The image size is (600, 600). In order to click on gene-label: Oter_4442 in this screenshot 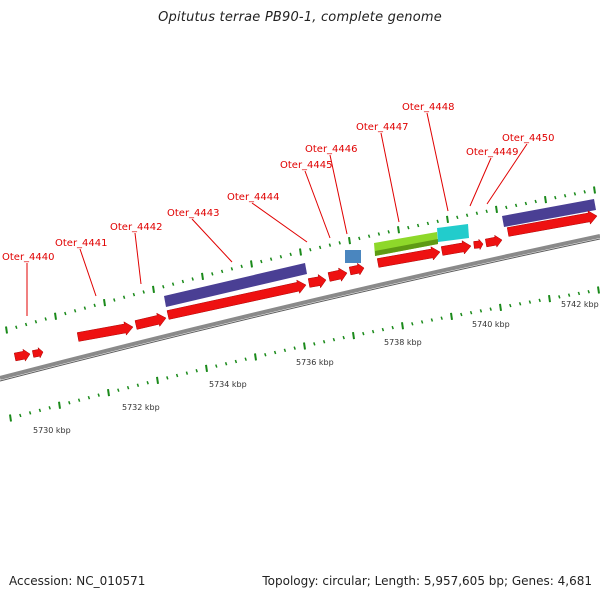, I will do `click(136, 227)`.